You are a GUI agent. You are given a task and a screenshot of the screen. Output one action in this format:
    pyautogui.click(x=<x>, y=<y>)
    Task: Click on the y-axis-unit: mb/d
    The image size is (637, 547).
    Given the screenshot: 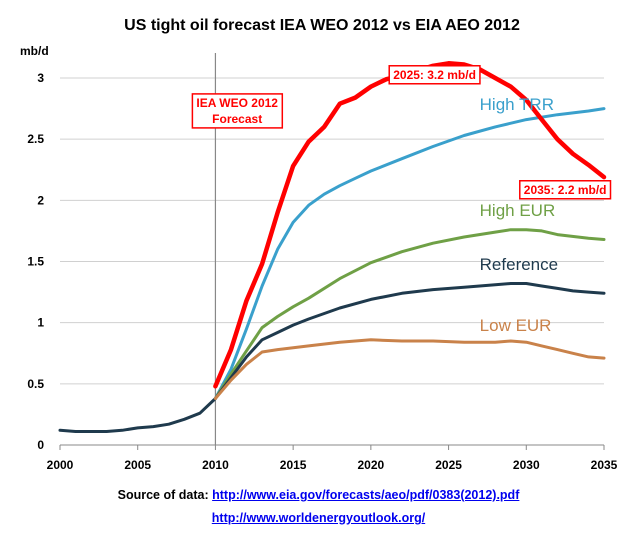 What is the action you would take?
    pyautogui.click(x=34, y=51)
    